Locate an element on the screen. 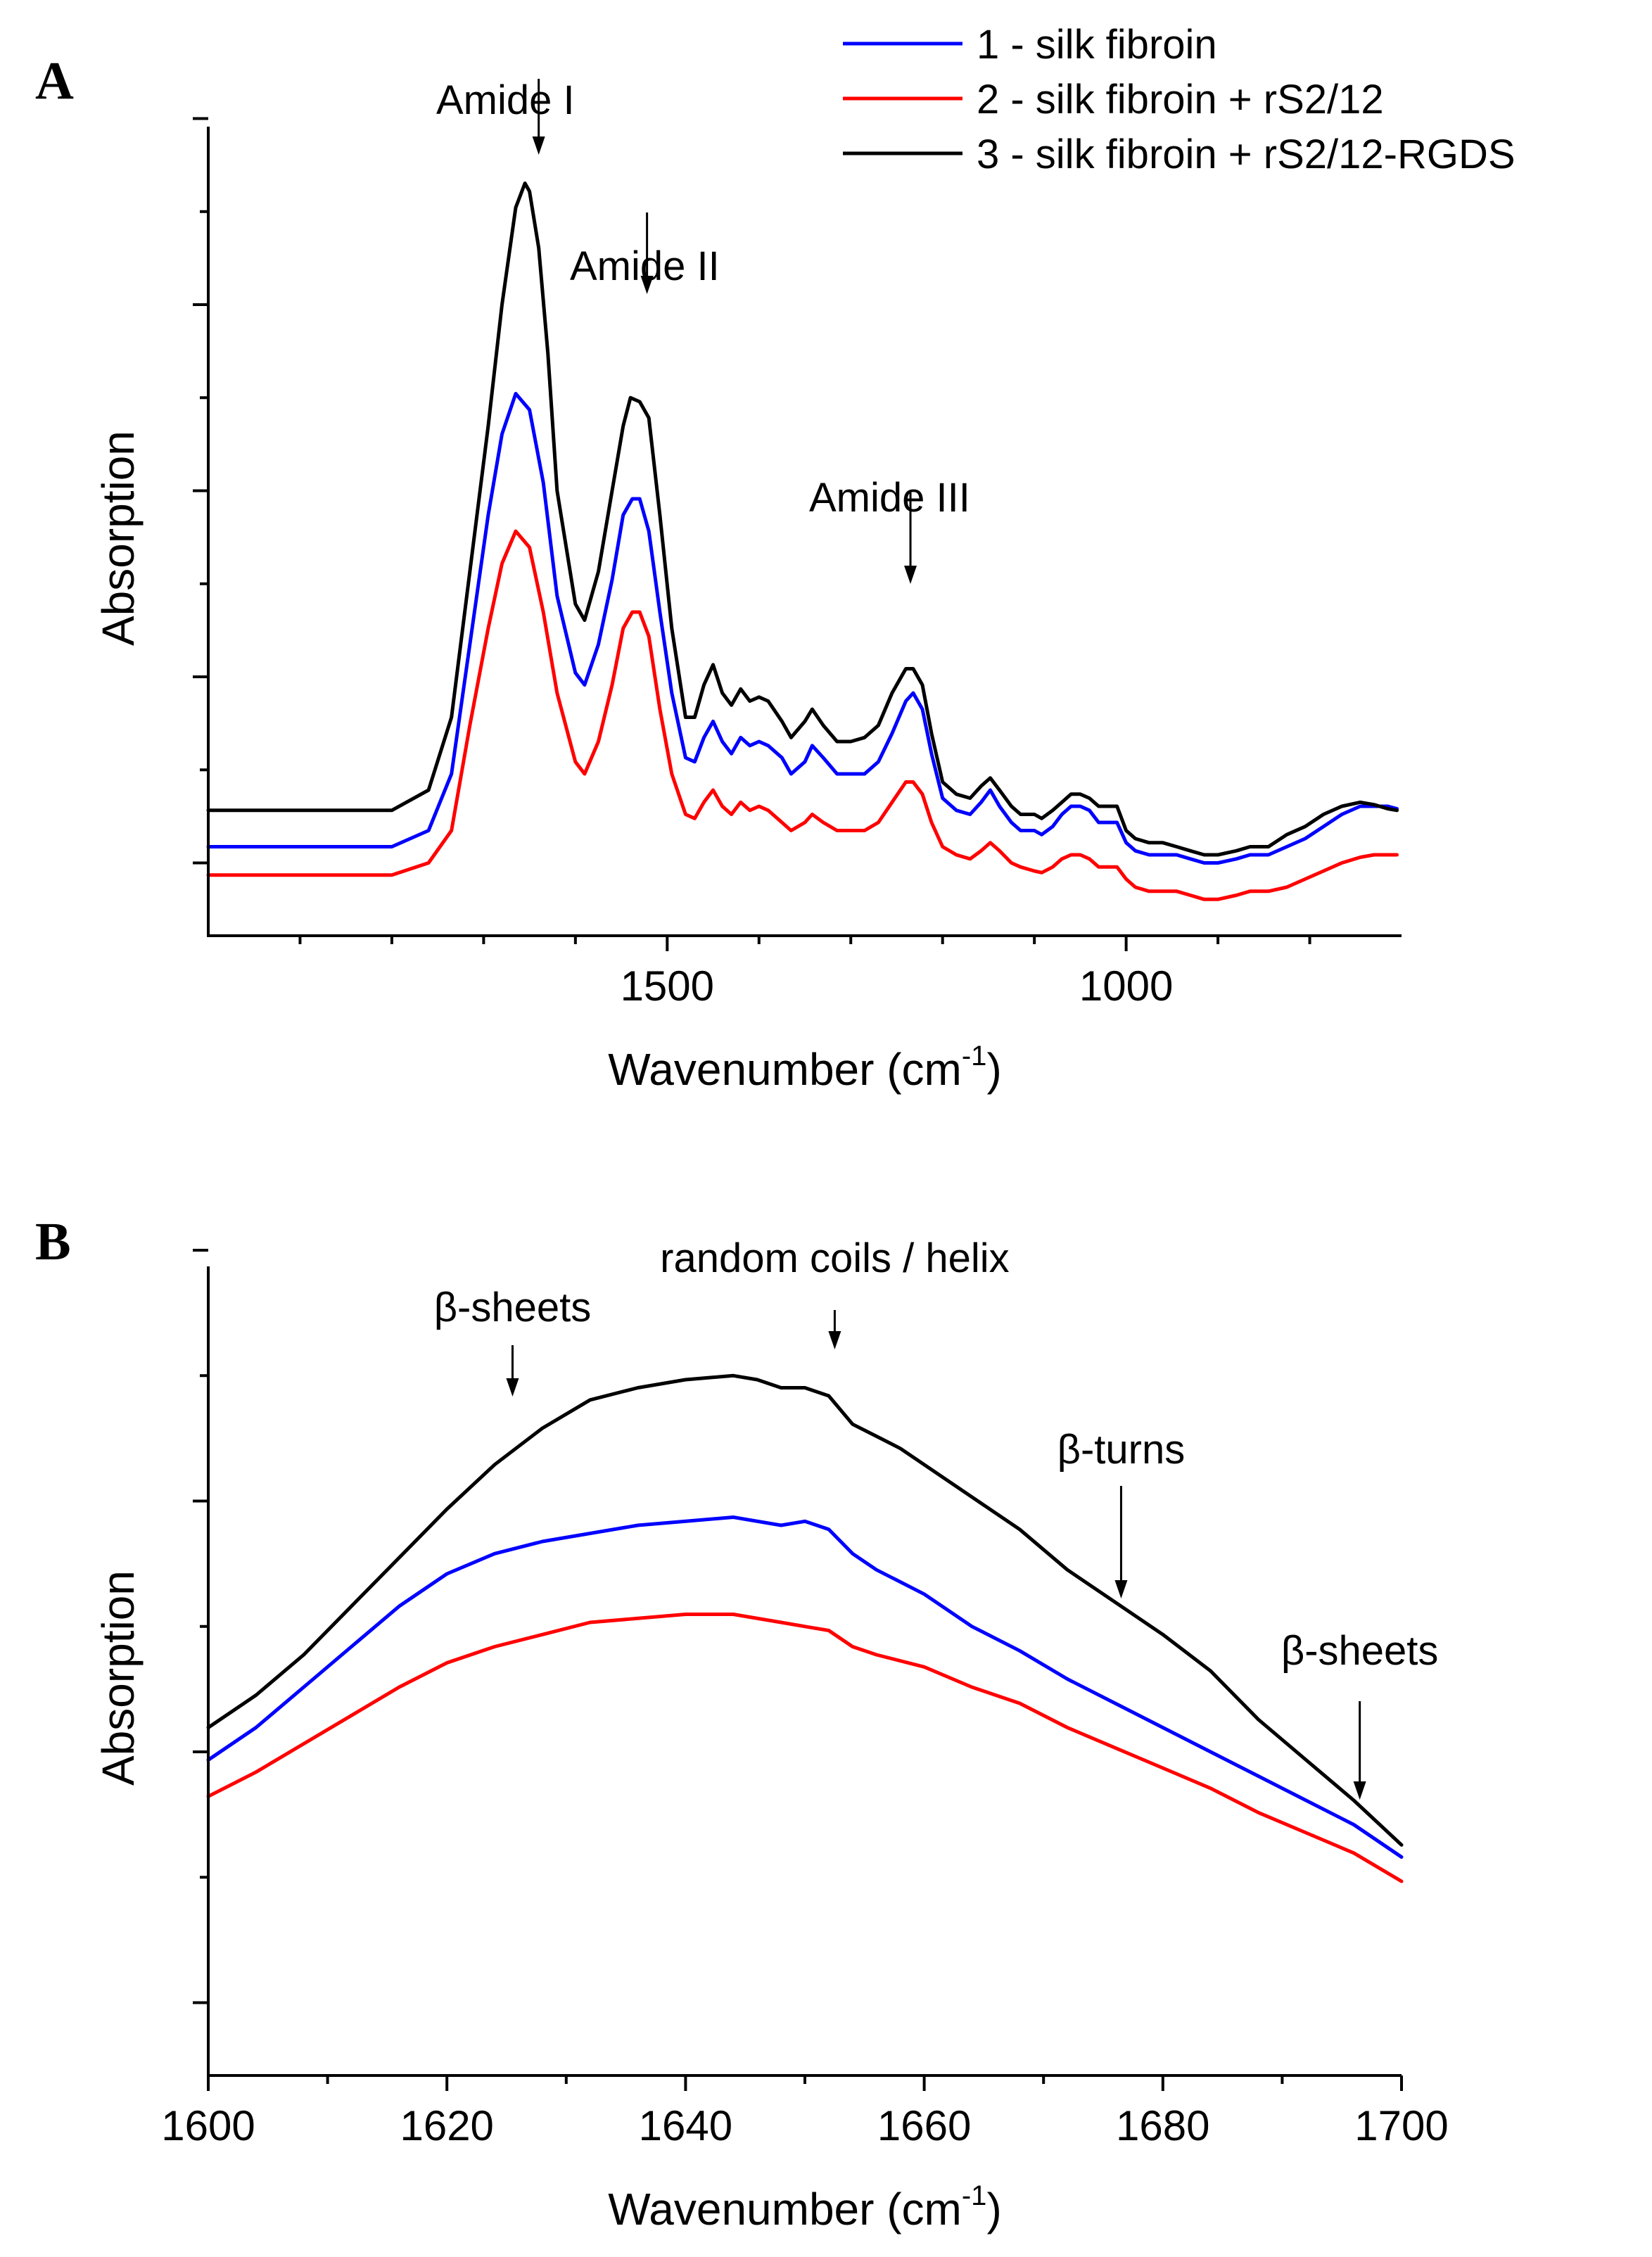  chart-b-y-axis-title: Absorption is located at coordinates (118, 1678).